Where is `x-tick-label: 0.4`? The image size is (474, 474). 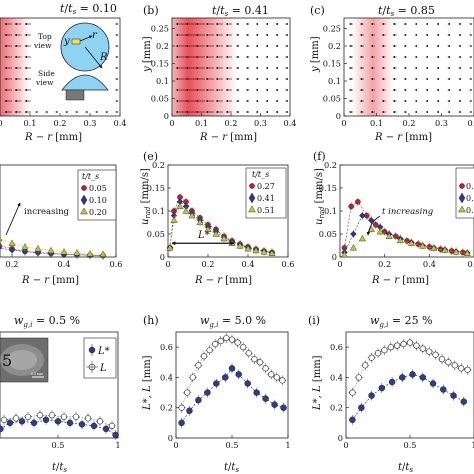 x-tick-label: 0.4 is located at coordinates (63, 264).